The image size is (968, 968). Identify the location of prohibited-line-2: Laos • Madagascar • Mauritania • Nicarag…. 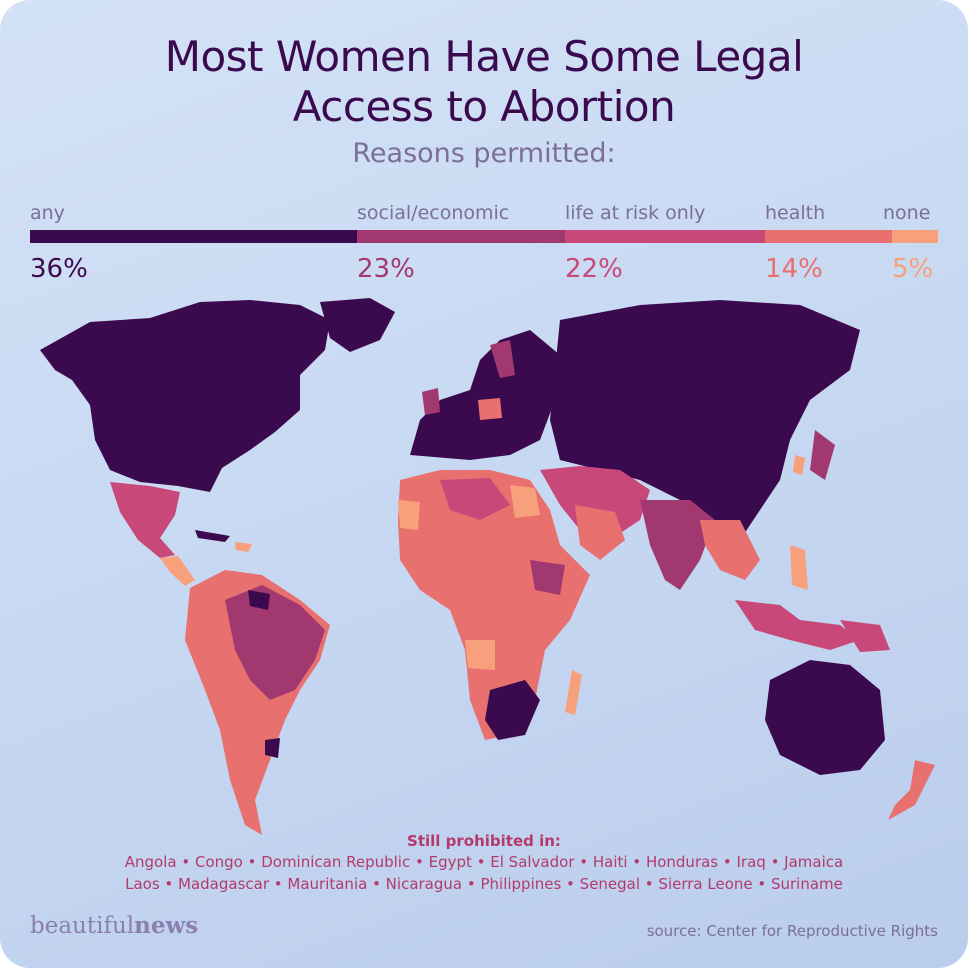
(484, 884).